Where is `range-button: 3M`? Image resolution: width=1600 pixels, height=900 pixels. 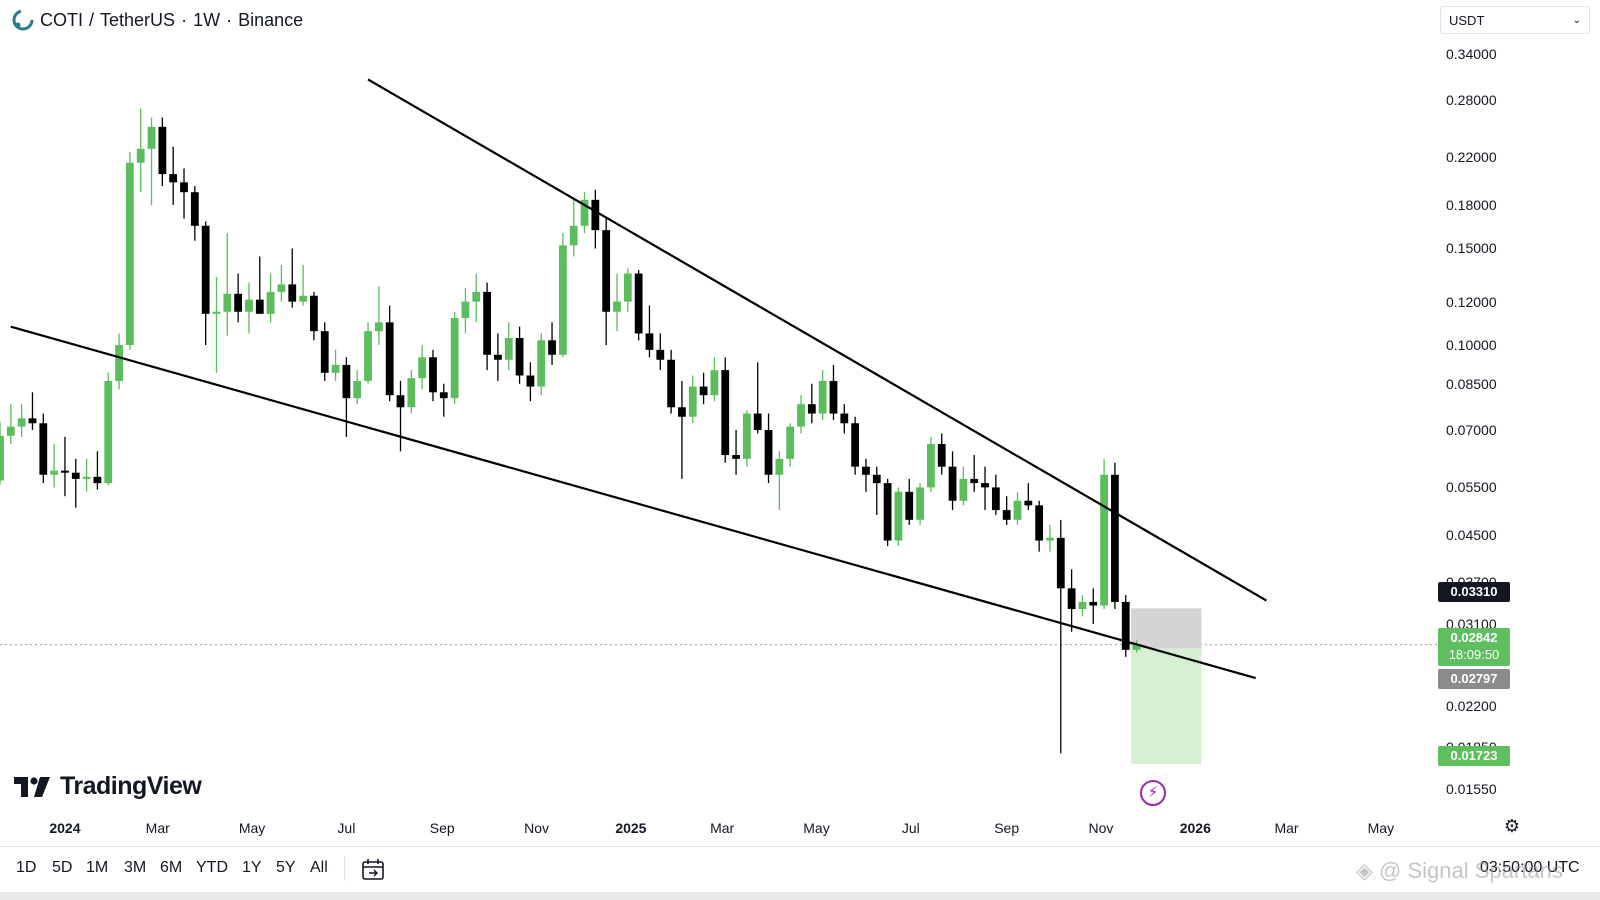
range-button: 3M is located at coordinates (135, 867).